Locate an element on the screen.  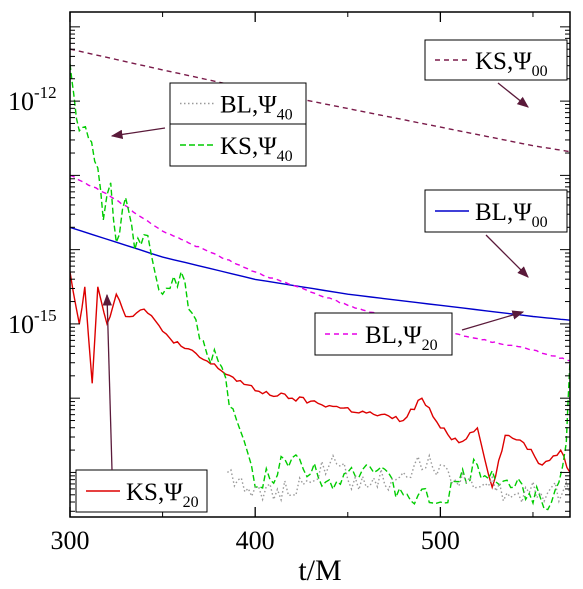
legend-entry-3: BL,Ψ00 is located at coordinates (496, 233).